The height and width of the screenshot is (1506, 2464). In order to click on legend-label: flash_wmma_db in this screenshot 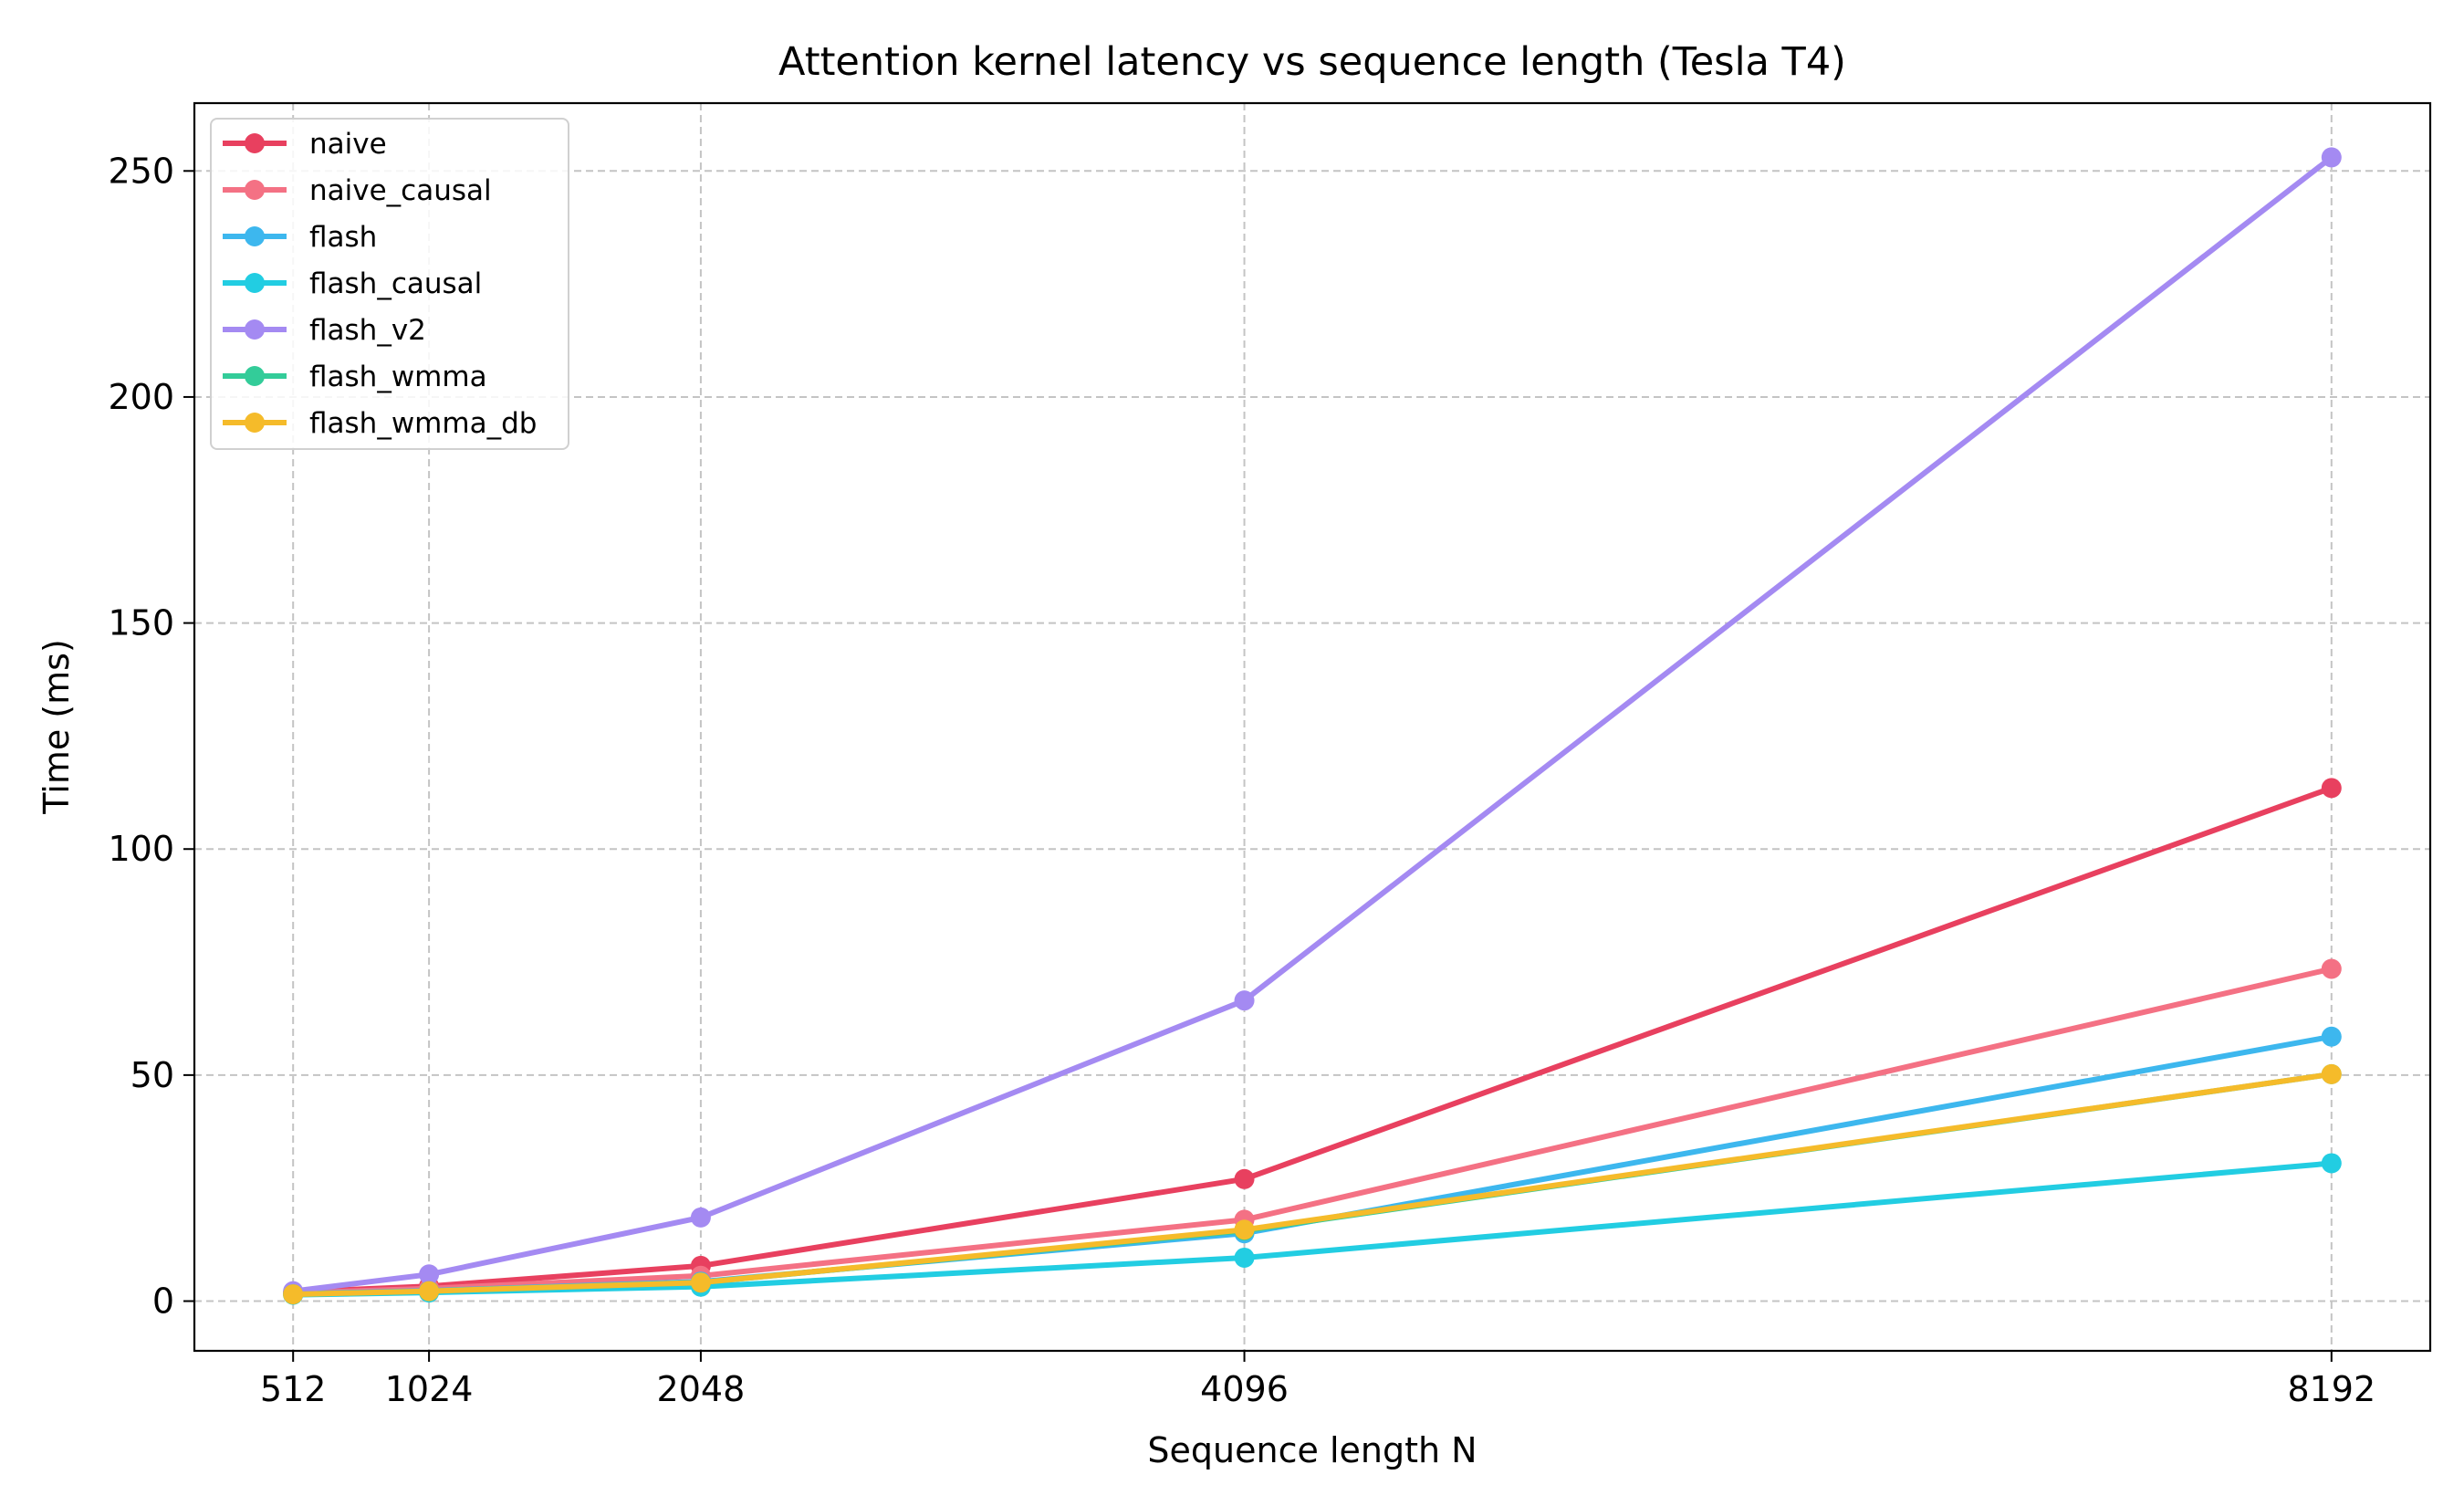, I will do `click(423, 423)`.